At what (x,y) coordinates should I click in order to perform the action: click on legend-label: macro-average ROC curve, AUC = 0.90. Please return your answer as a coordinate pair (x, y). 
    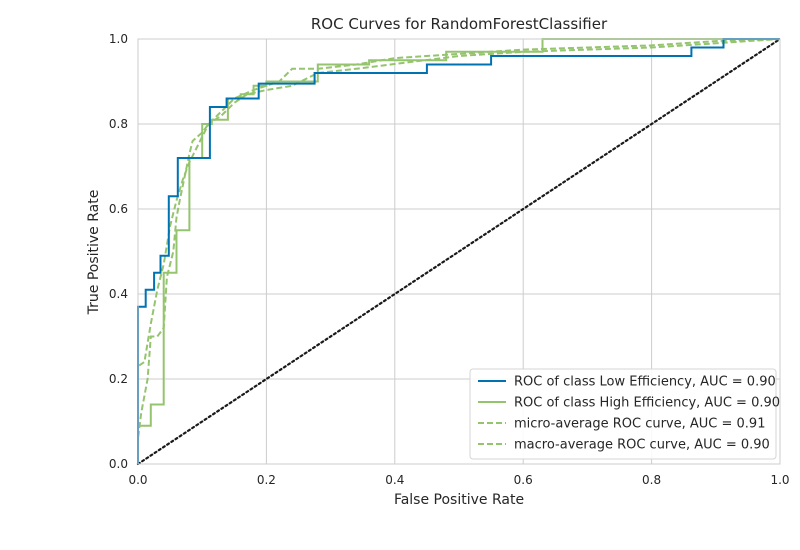
    Looking at the image, I should click on (642, 445).